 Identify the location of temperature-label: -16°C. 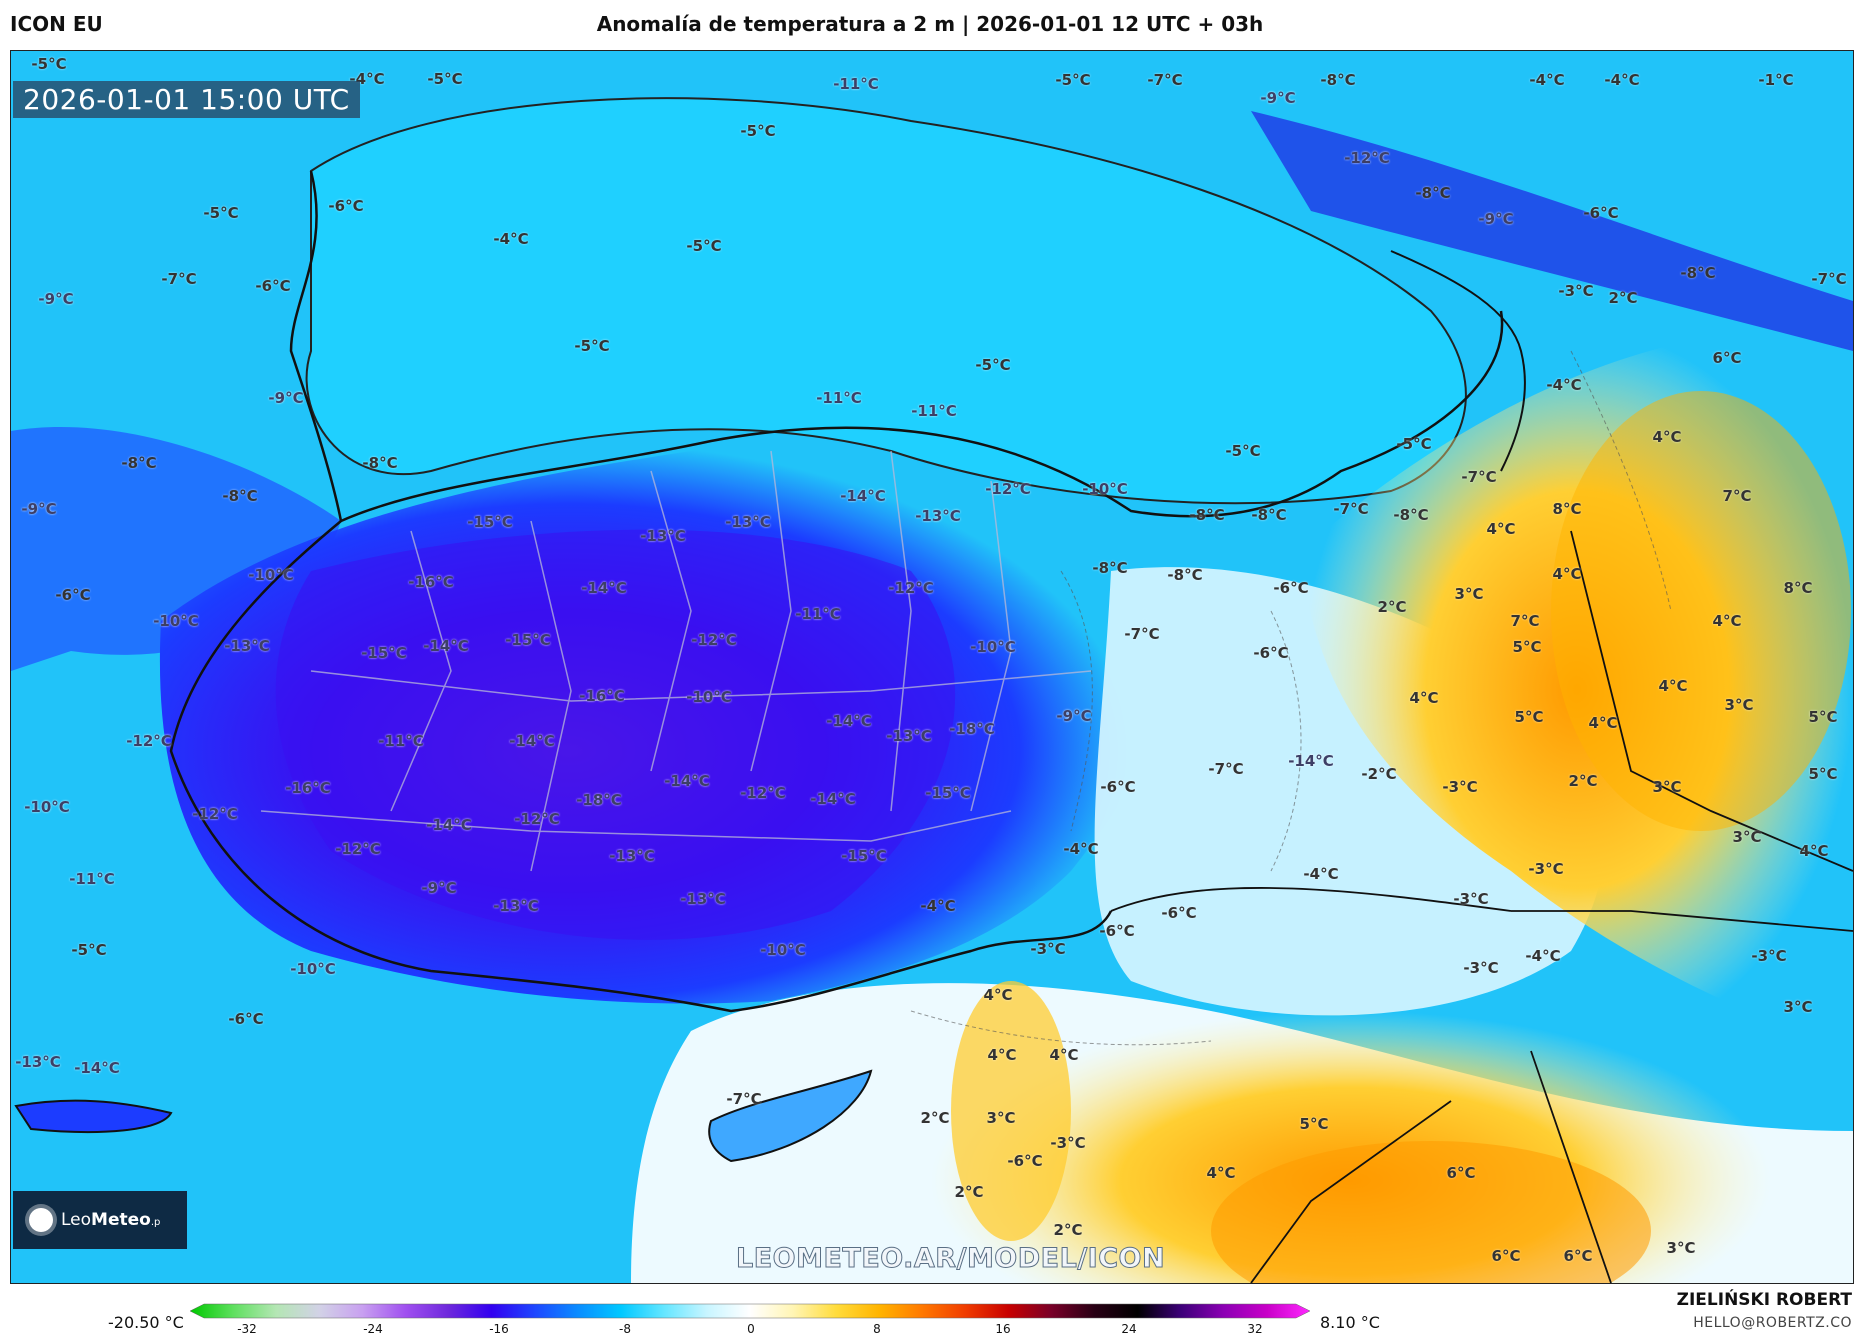
(431, 582).